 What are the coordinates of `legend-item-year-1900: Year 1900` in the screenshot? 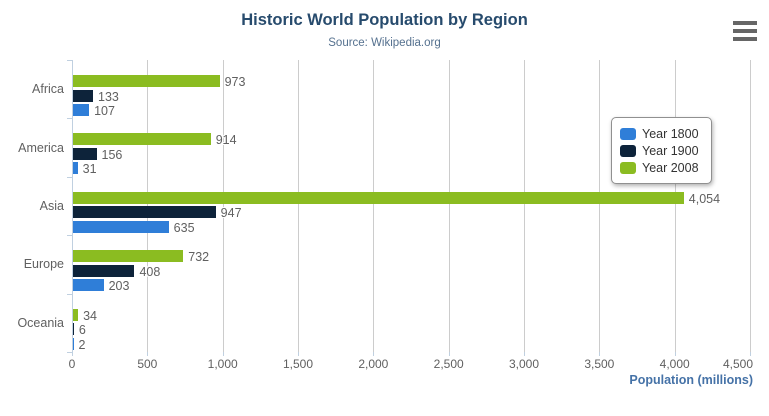 It's located at (659, 150).